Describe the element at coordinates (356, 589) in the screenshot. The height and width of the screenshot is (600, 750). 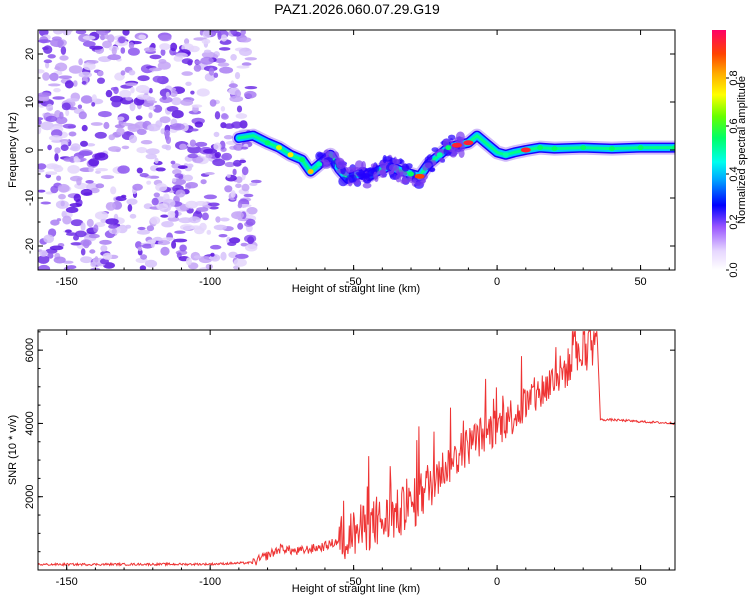
I see `snr-xlabel: Height of straight line (km)` at that location.